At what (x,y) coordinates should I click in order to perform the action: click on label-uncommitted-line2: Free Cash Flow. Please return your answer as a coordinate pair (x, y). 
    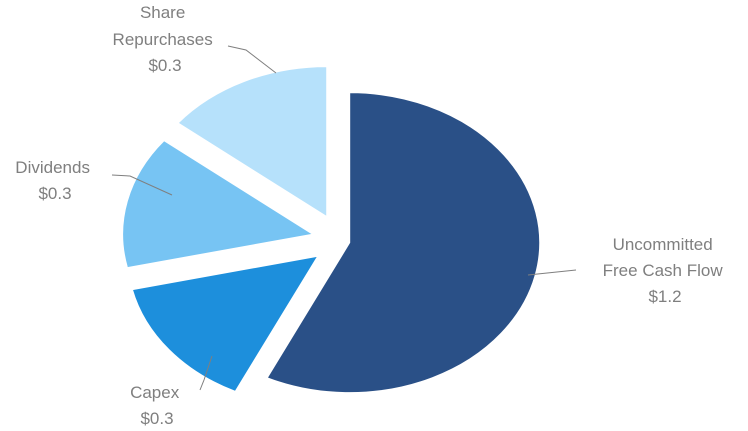
    Looking at the image, I should click on (663, 270).